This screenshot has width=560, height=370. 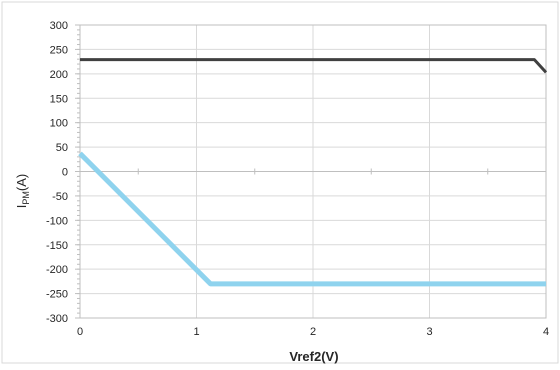 I want to click on y-axis-title-unit: (A), so click(x=21, y=182).